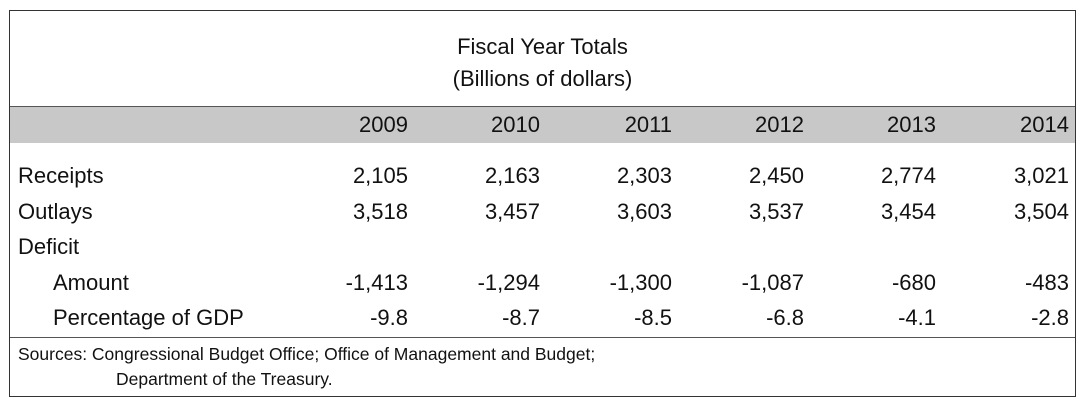  Describe the element at coordinates (1041, 211) in the screenshot. I see `outlays-2014: 3,504` at that location.